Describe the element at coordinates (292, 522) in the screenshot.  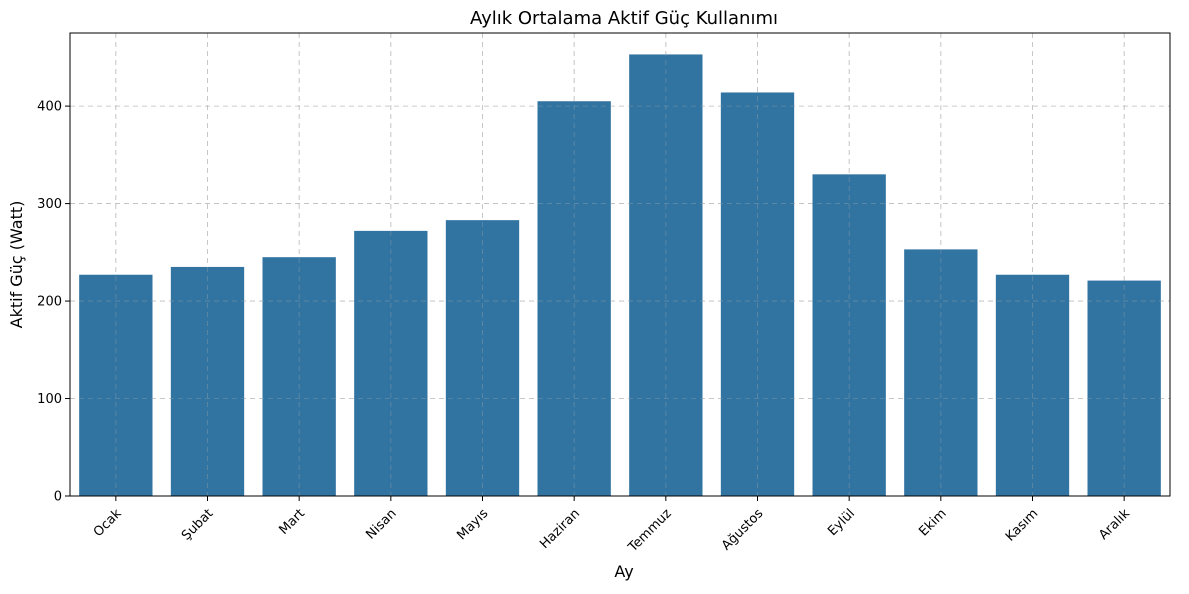
I see `x-tick-label: Mart` at that location.